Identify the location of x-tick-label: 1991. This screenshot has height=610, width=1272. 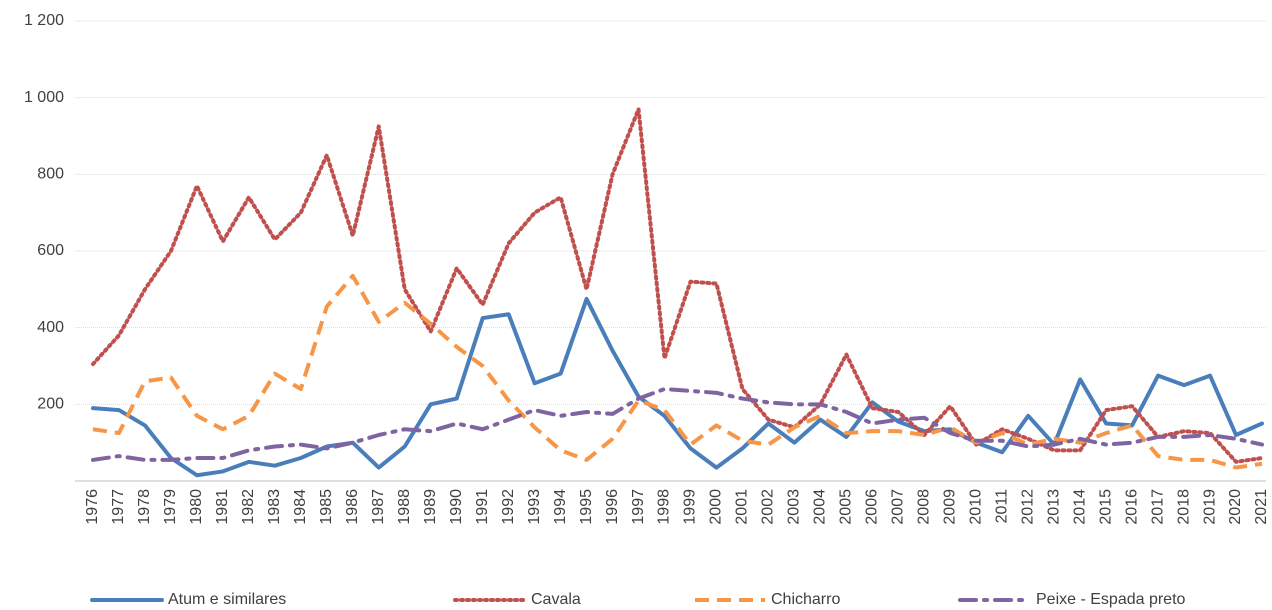
(482, 507).